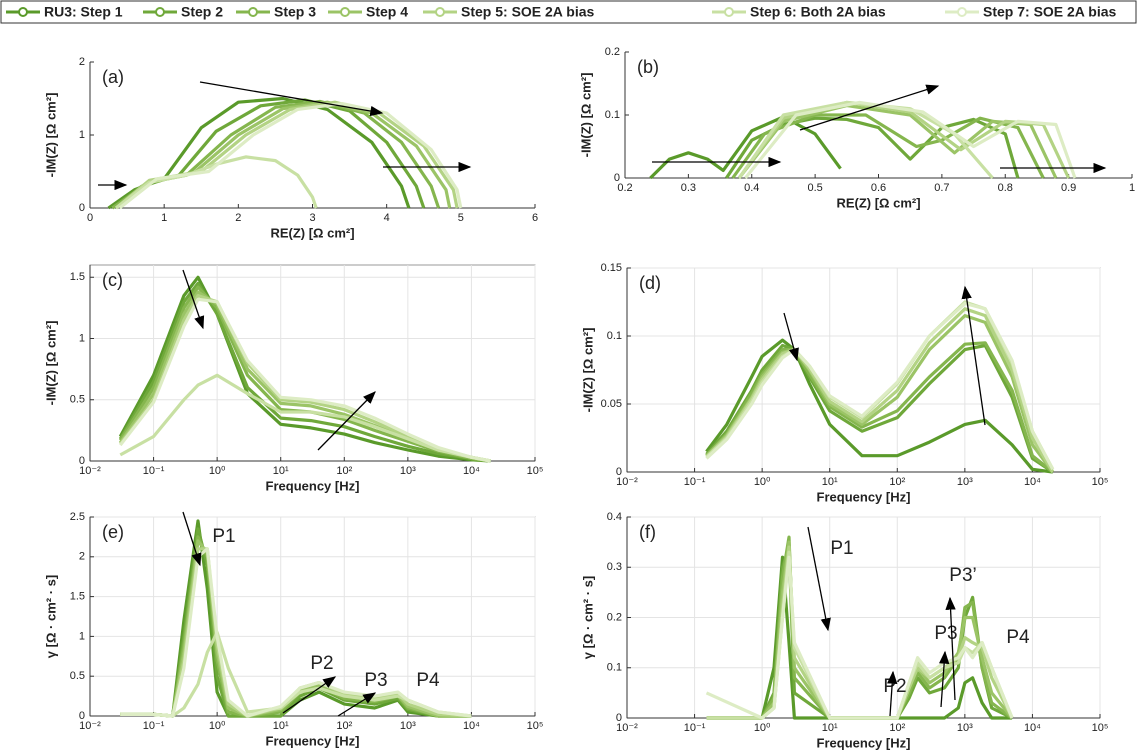  What do you see at coordinates (312, 218) in the screenshot?
I see `x-tick-label: 3` at bounding box center [312, 218].